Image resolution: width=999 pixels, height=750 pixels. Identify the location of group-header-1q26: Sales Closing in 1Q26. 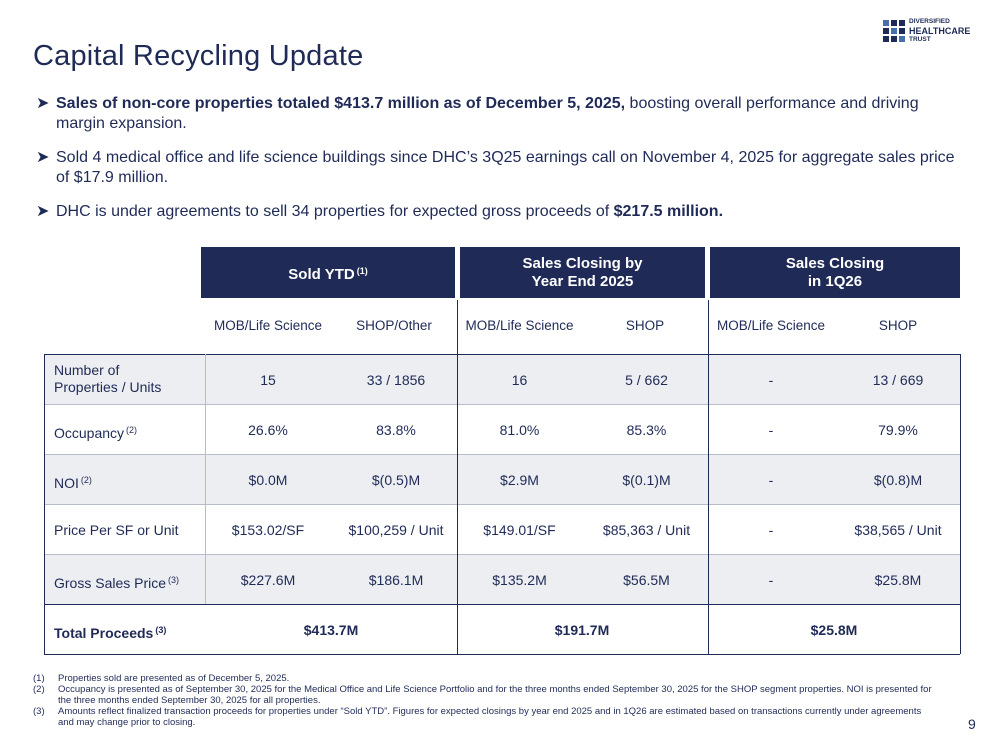
(835, 272).